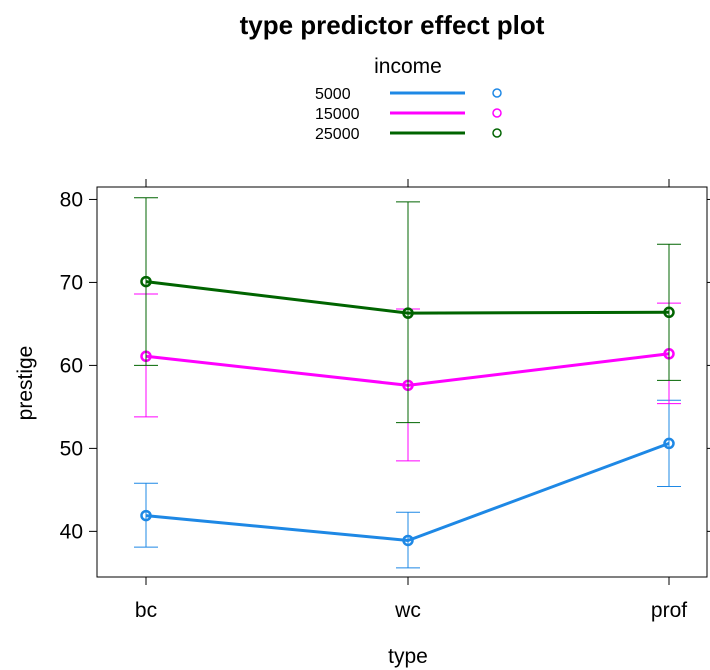  Describe the element at coordinates (71, 448) in the screenshot. I see `y-tick-label: 50` at that location.